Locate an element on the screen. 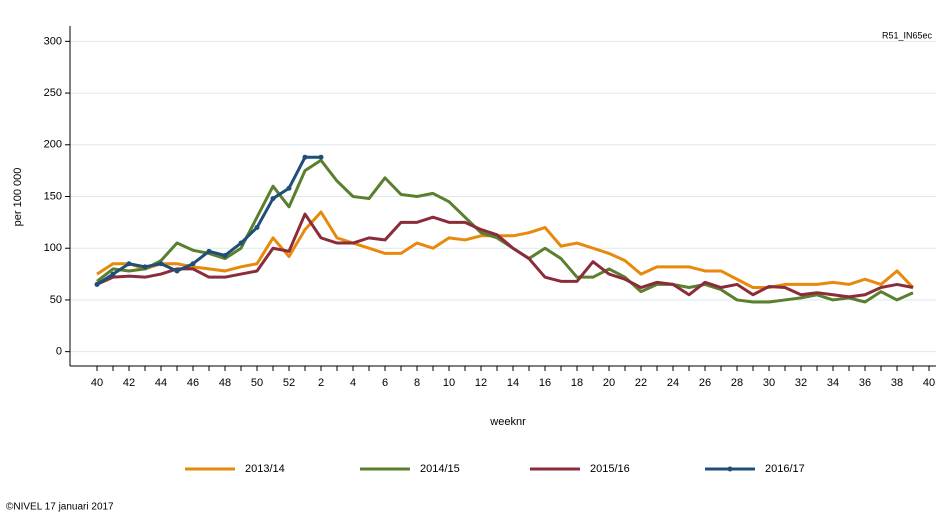 This screenshot has width=940, height=515. x-tick-label: 28 is located at coordinates (737, 383).